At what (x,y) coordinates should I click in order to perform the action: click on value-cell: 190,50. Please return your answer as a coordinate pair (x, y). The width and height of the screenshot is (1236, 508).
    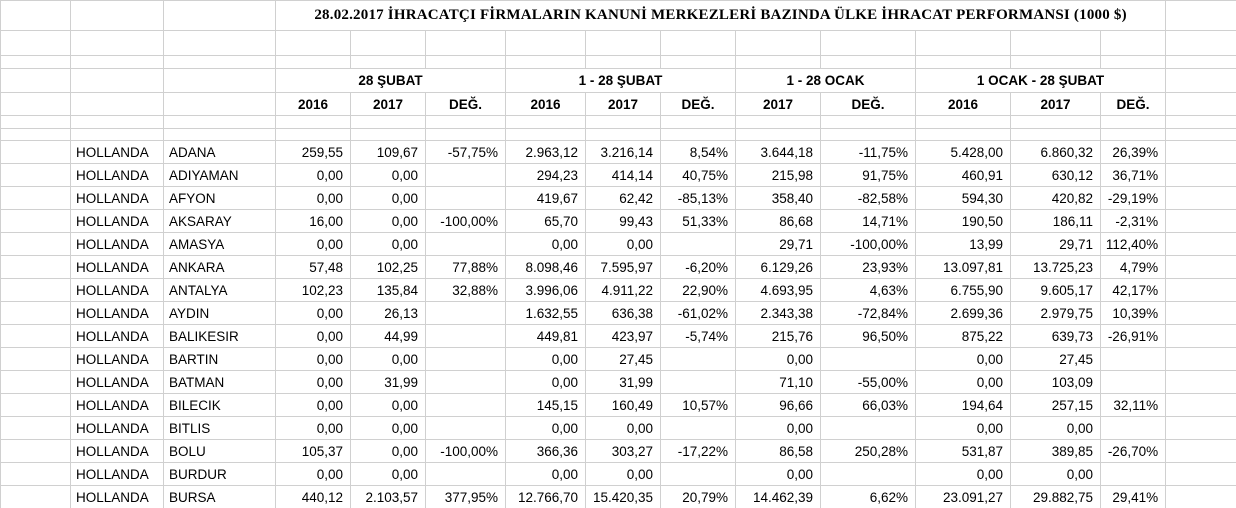
    Looking at the image, I should click on (963, 221).